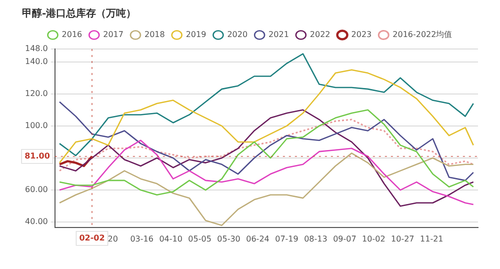  Describe the element at coordinates (36, 61) in the screenshot. I see `y-tick-label: 140.0` at that location.